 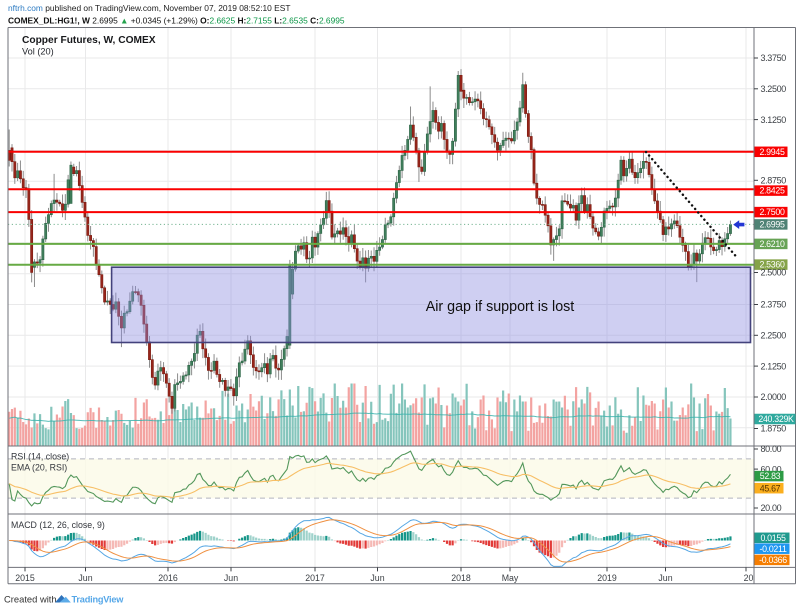 I want to click on svg-text: 2016, so click(x=168, y=578).